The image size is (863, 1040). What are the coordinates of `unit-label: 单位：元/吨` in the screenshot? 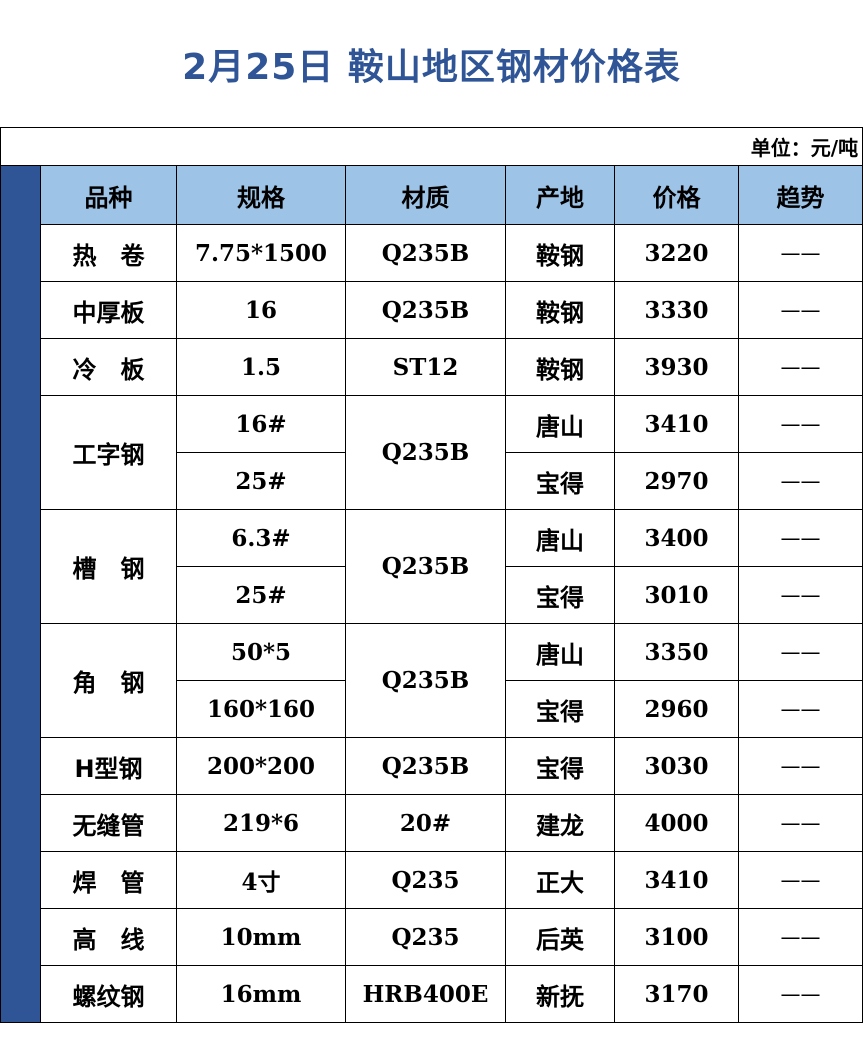 It's located at (431, 146).